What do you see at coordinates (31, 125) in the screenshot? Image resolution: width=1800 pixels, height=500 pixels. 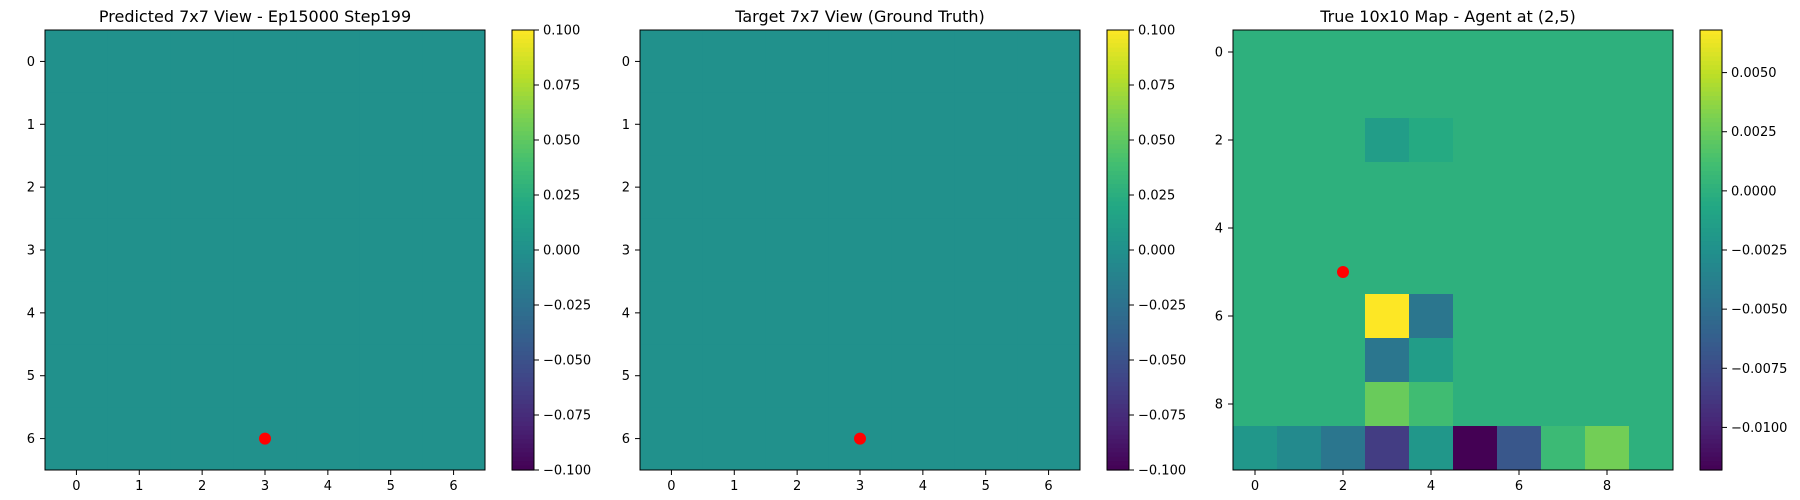 I see `y-tick-label: 1` at bounding box center [31, 125].